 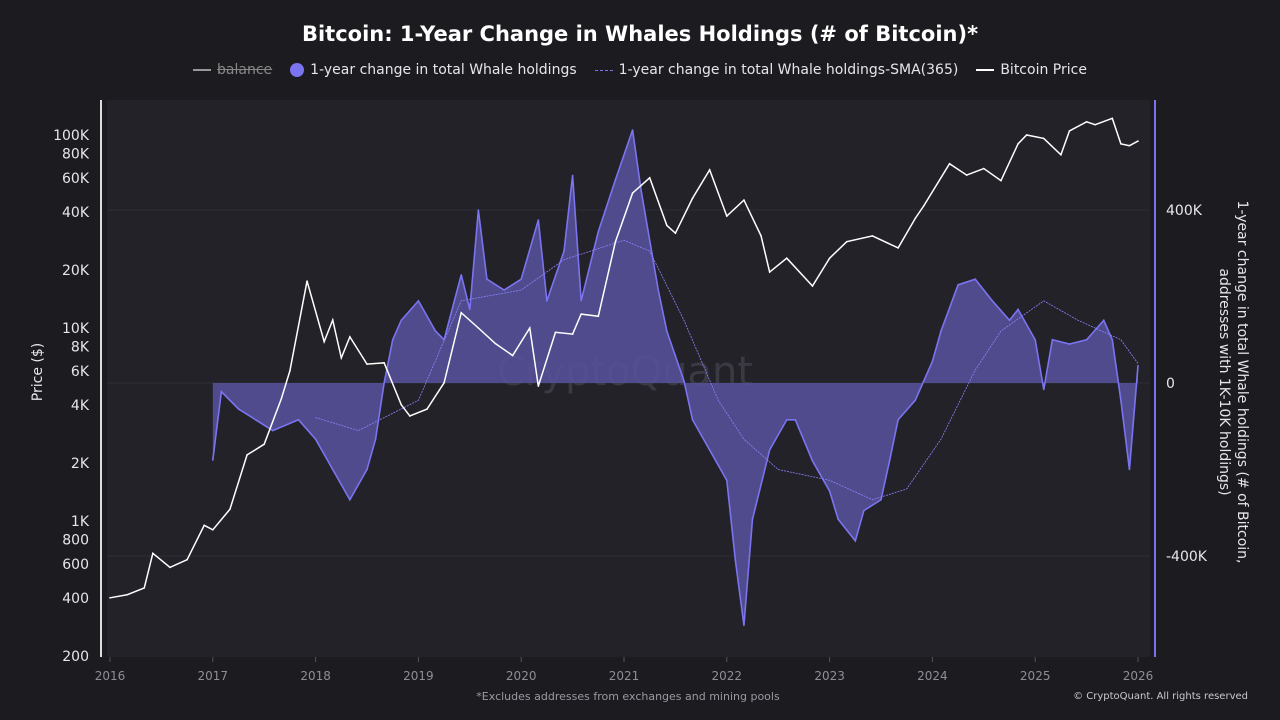 What do you see at coordinates (433, 70) in the screenshot?
I see `legend-item-whale-change: 1-year change in total Whale holdings` at bounding box center [433, 70].